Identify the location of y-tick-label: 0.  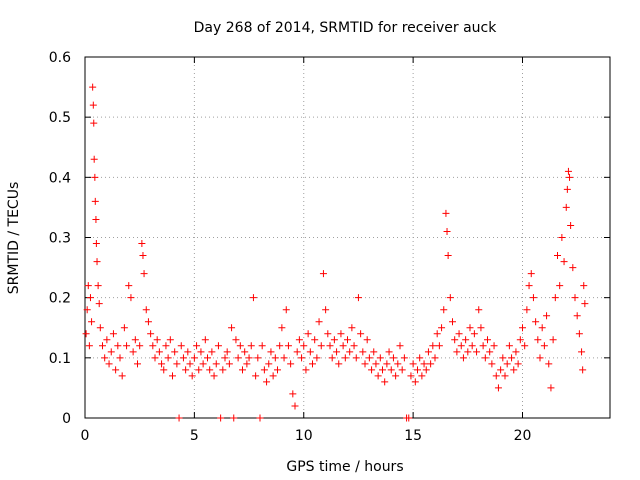
(66, 419).